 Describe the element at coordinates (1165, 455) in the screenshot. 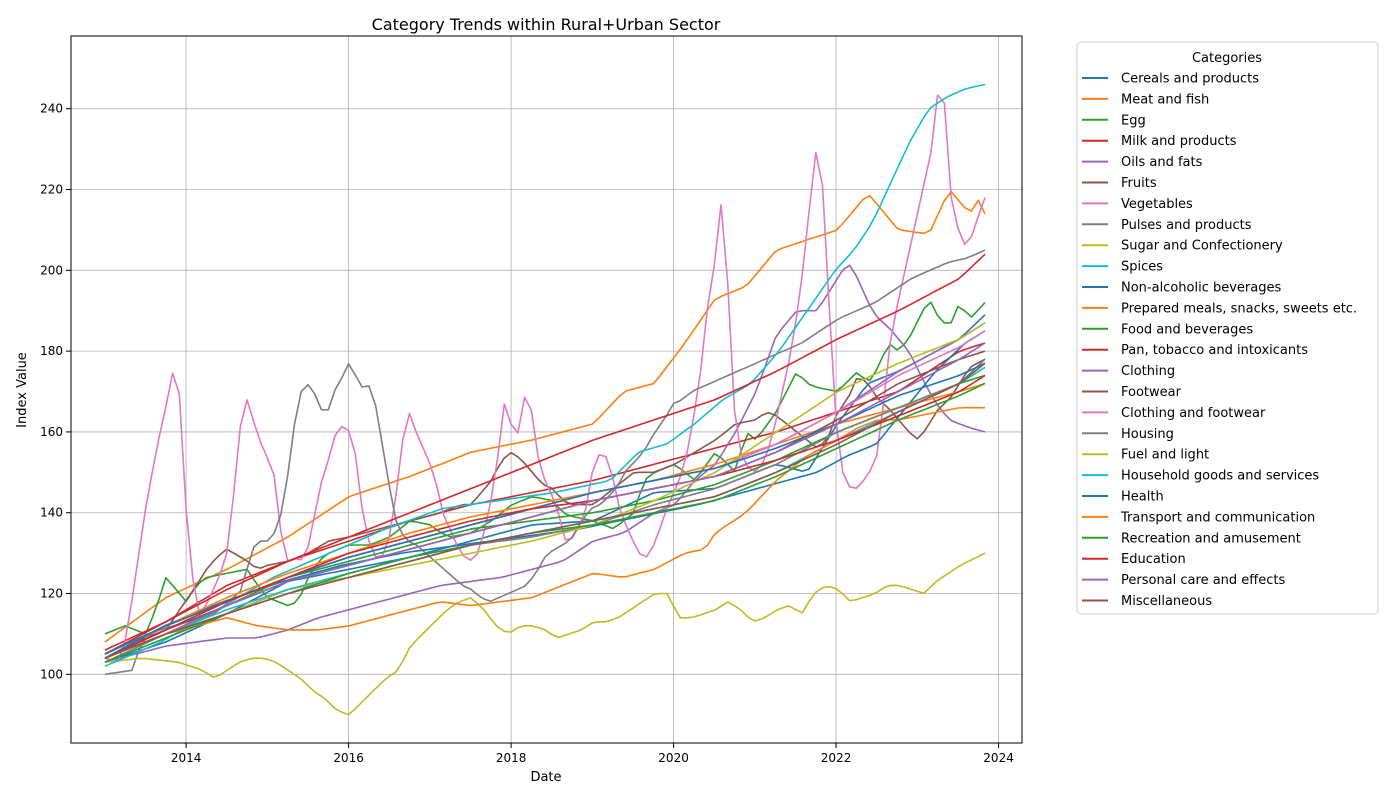

I see `legend-entry: Fuel and light` at that location.